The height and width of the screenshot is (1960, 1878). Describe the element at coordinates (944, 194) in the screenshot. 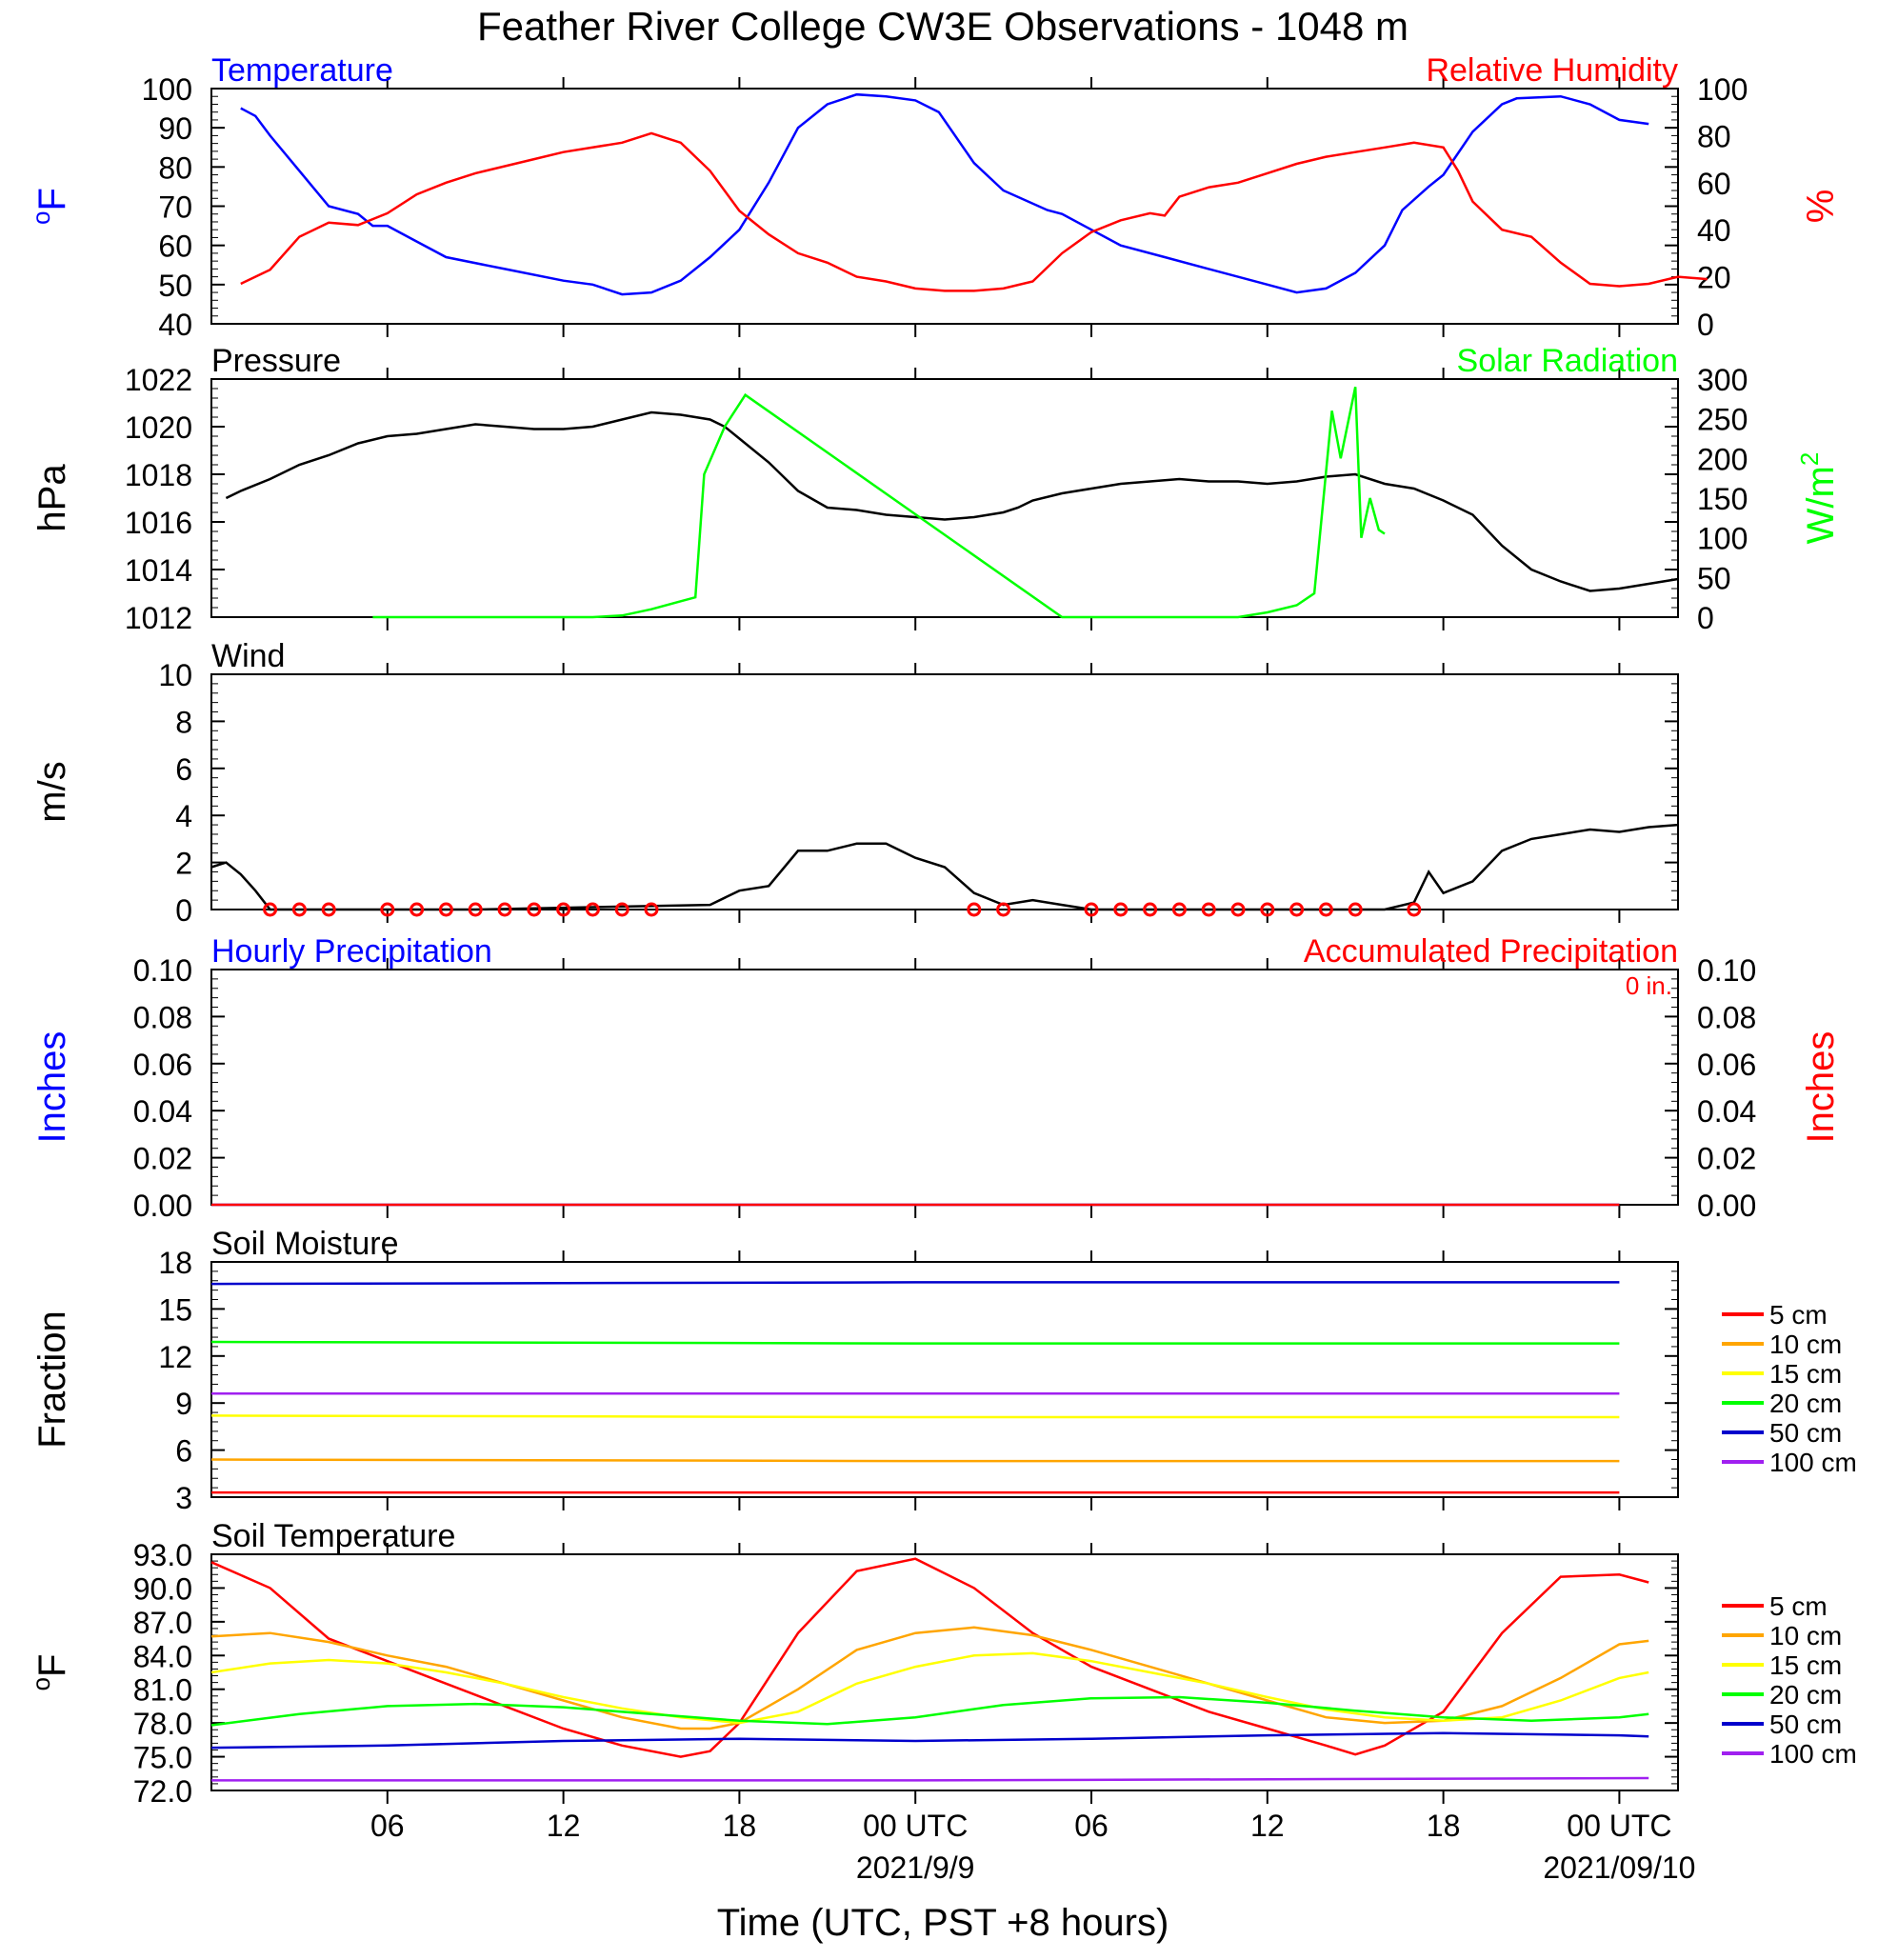

I see `series-line-temperature` at that location.